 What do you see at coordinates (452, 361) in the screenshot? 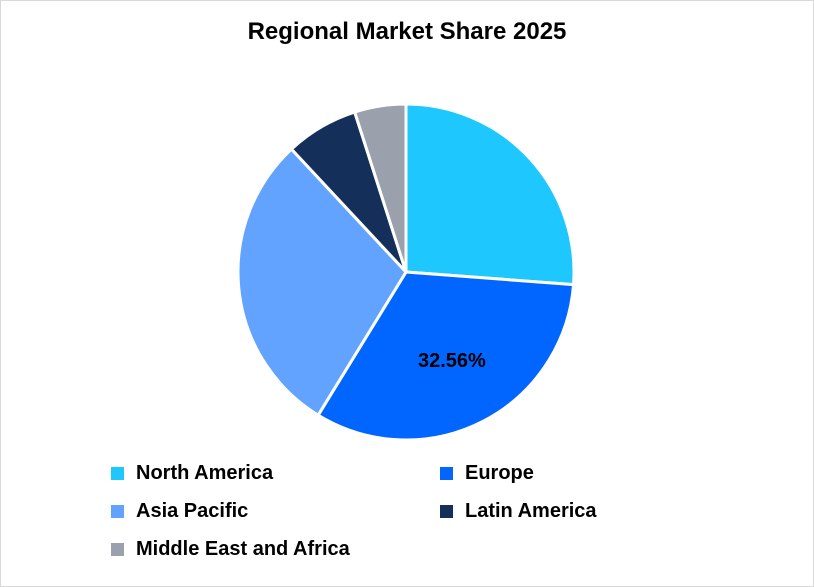
I see `data-label-europe: 32.56%` at bounding box center [452, 361].